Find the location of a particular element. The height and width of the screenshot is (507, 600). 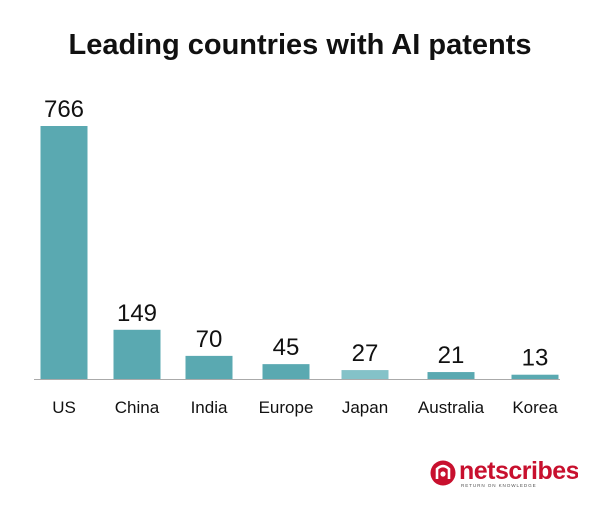

logo-wordmark: netscribes is located at coordinates (518, 471).